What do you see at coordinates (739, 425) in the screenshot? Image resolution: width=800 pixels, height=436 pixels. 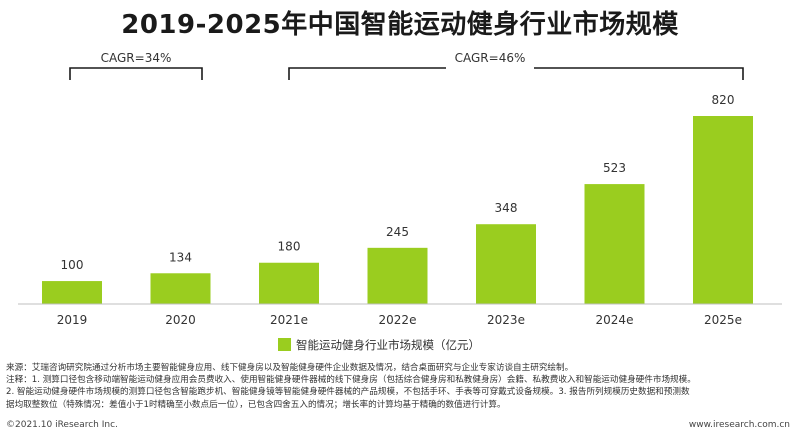 I see `website: www.iresearch.com.cn` at bounding box center [739, 425].